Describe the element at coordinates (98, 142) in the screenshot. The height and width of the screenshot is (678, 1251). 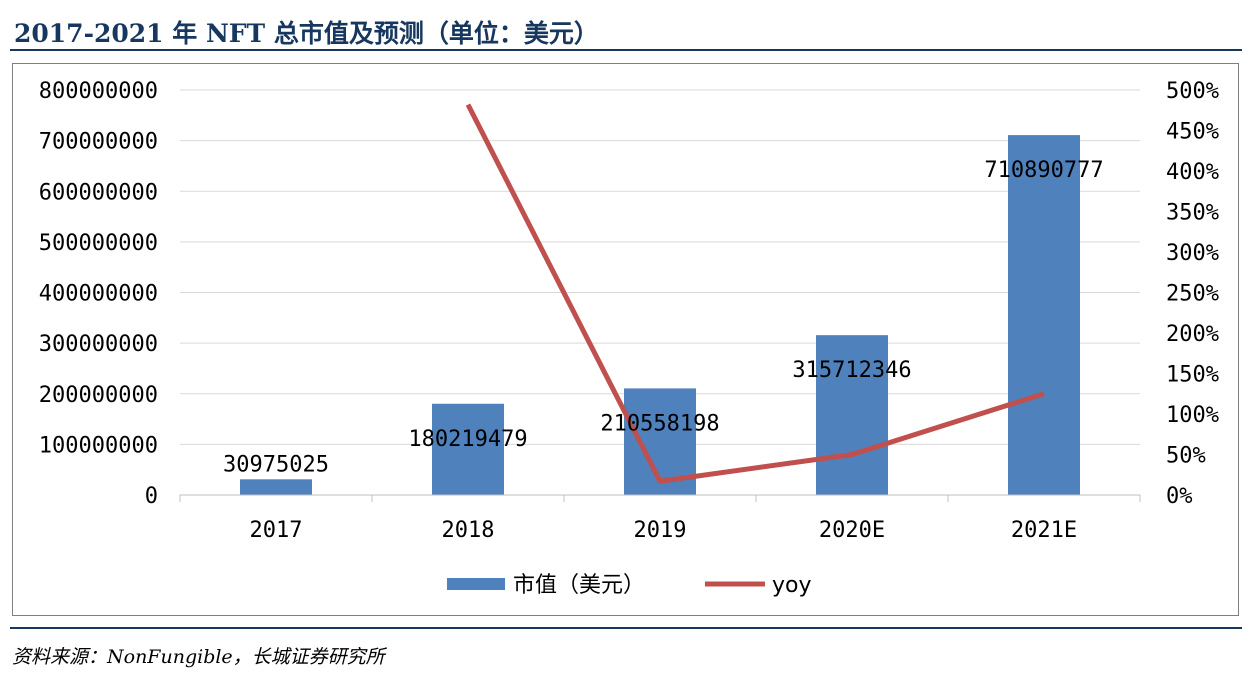
I see `y-left-tick-label: 700000000` at that location.